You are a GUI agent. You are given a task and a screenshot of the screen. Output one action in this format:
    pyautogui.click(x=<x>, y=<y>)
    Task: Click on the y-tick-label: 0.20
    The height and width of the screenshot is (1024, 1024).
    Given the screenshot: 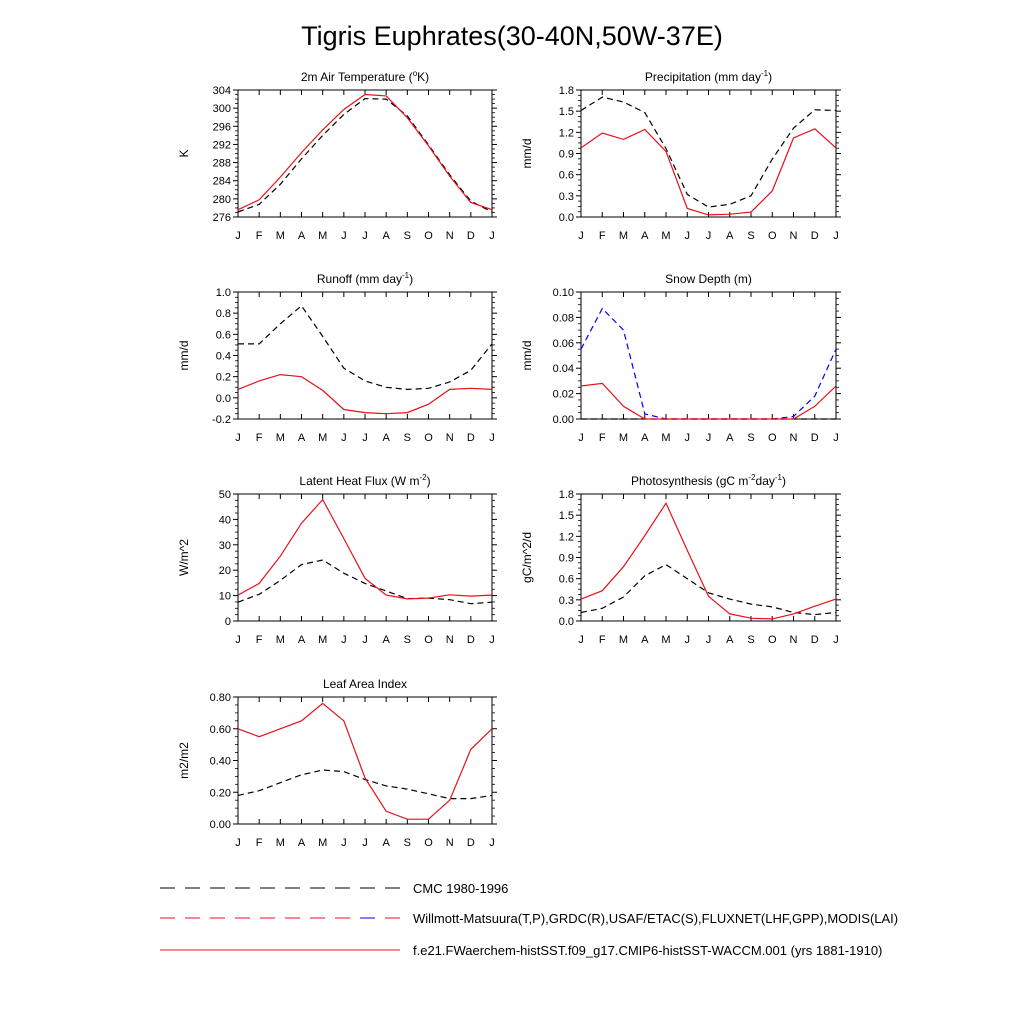 What is the action you would take?
    pyautogui.click(x=220, y=793)
    